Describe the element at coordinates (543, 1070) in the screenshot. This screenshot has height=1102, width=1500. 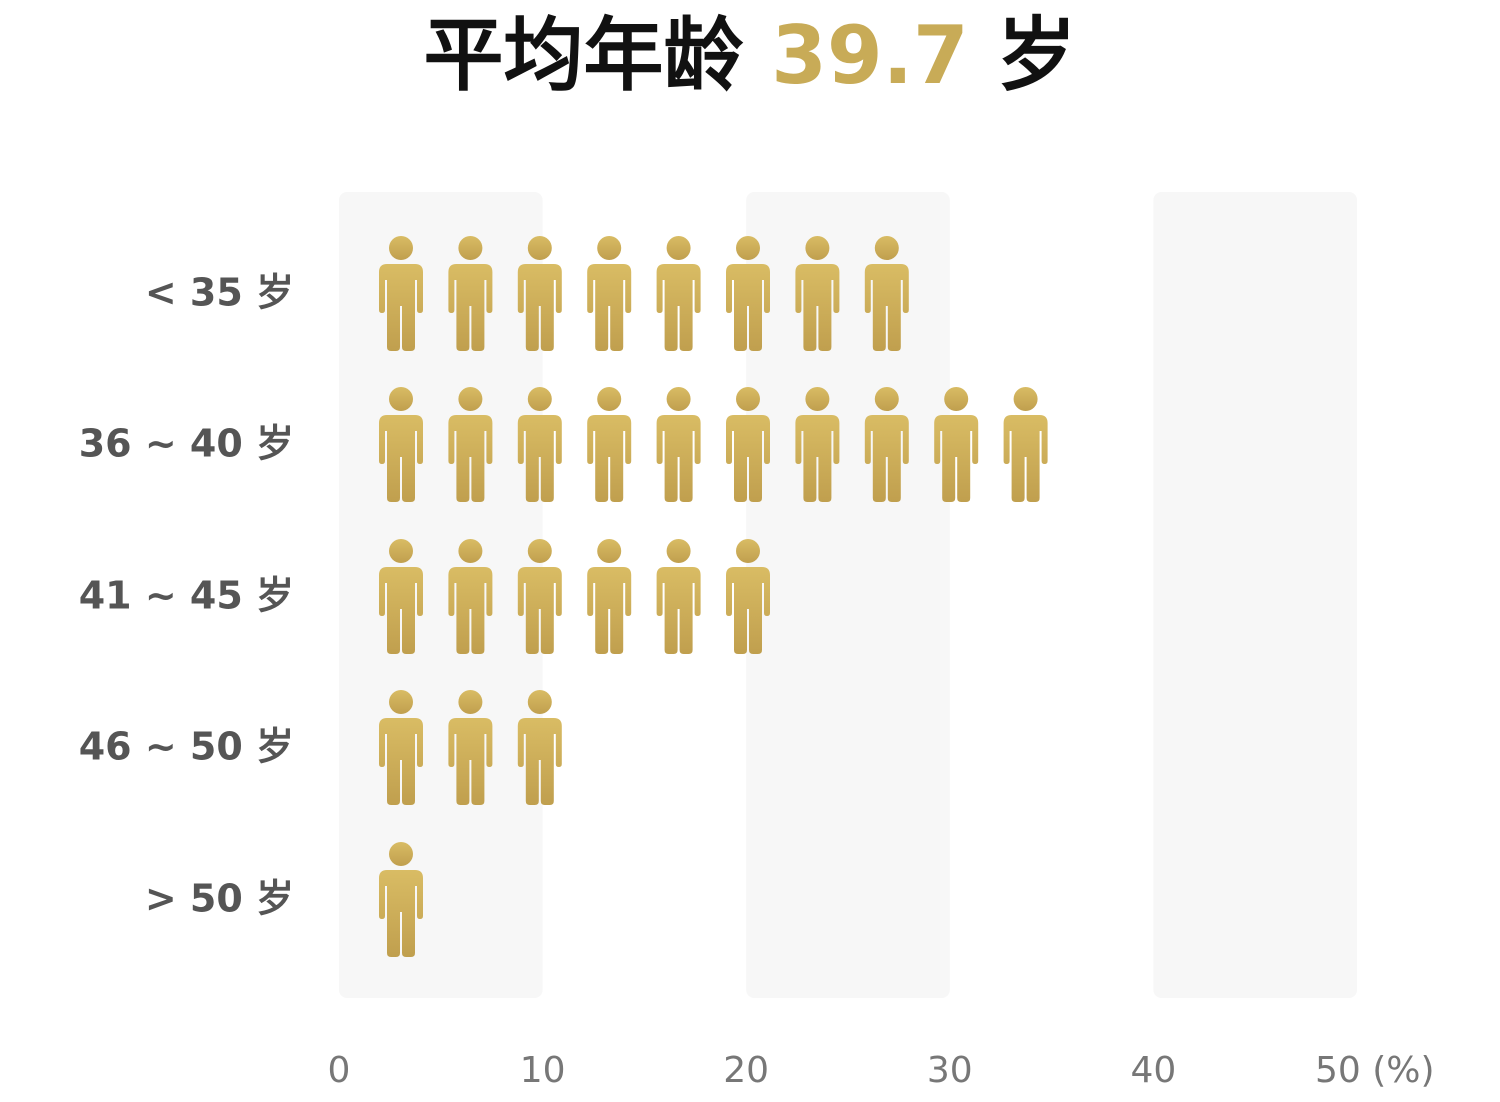
I see `x-tick-label: 10` at that location.